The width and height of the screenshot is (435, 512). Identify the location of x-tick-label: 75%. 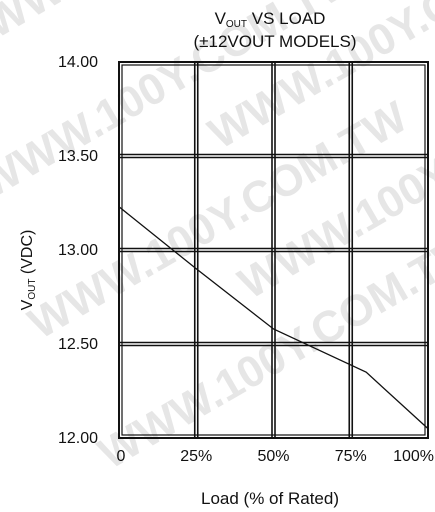
(351, 456).